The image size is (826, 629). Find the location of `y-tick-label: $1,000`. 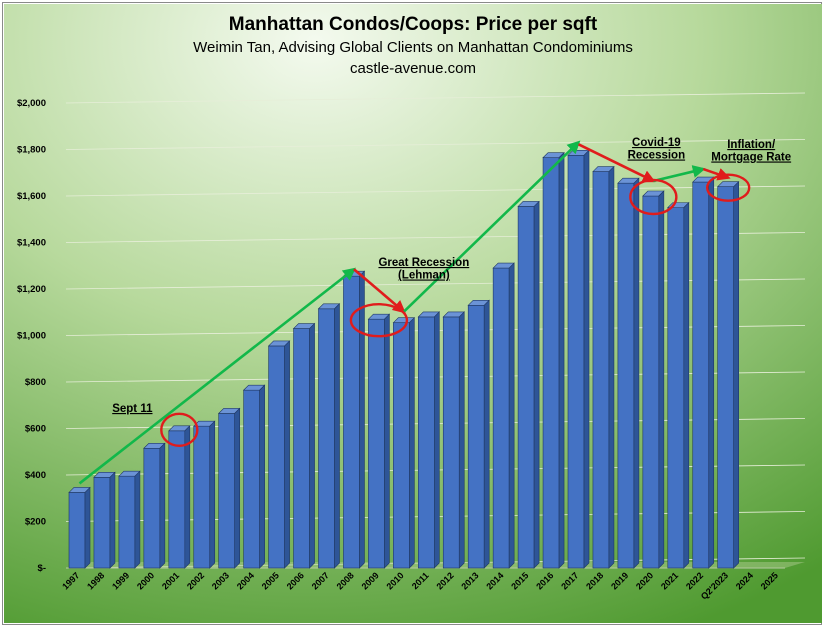

y-tick-label: $1,000 is located at coordinates (31, 336).